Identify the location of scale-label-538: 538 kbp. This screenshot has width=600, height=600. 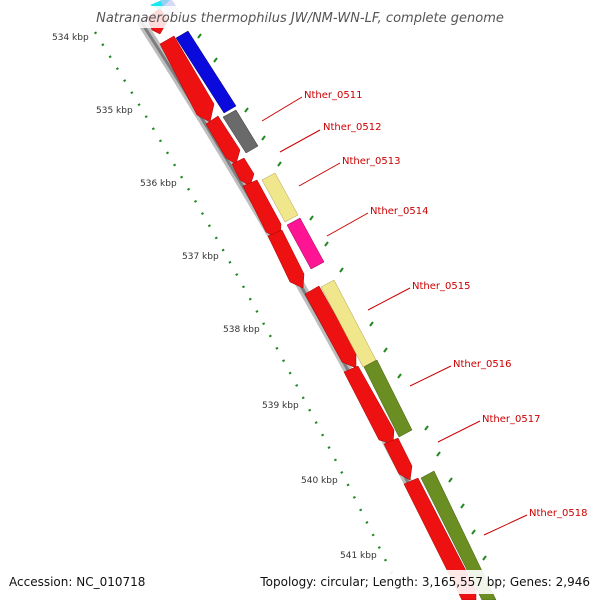
(241, 330).